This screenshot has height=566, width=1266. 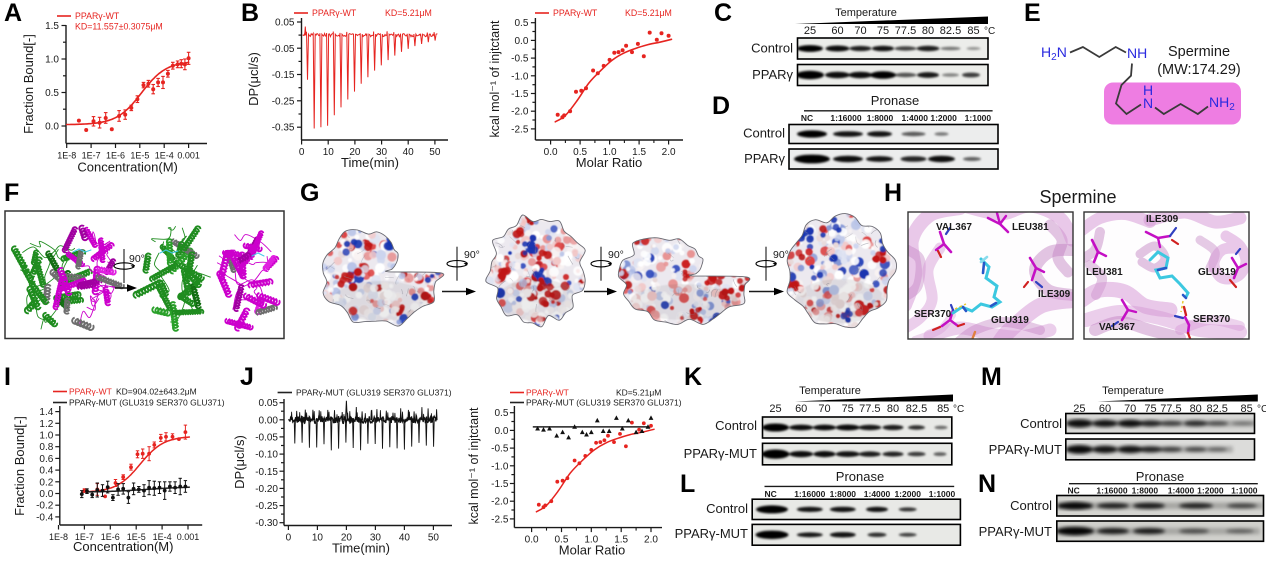 I want to click on svg-text: L, so click(x=687, y=484).